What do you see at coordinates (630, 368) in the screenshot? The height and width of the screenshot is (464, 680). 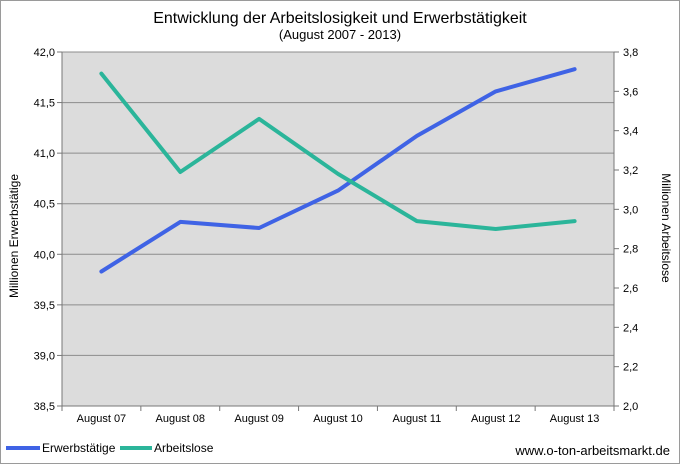 I see `y-right-tick-label: 2,2` at bounding box center [630, 368].